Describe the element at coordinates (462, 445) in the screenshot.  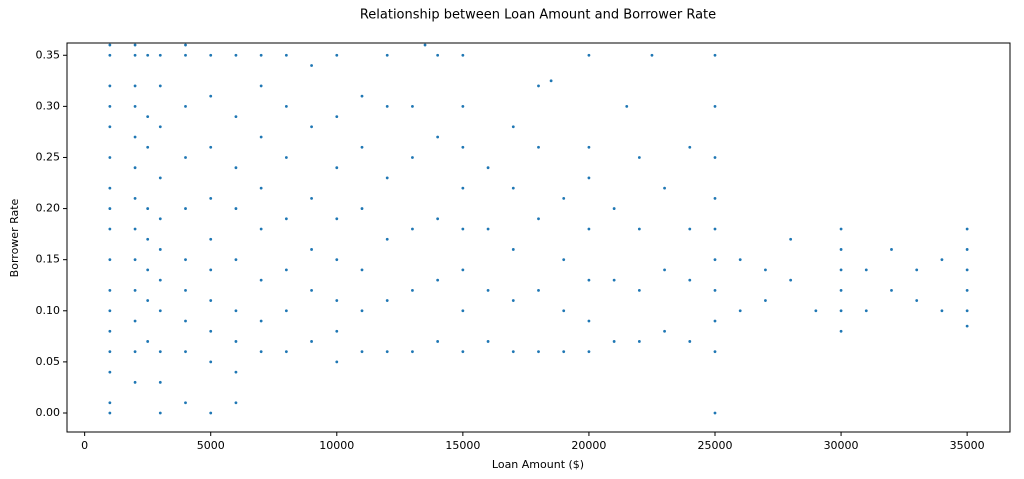
I see `x-tick-label: 15000` at that location.